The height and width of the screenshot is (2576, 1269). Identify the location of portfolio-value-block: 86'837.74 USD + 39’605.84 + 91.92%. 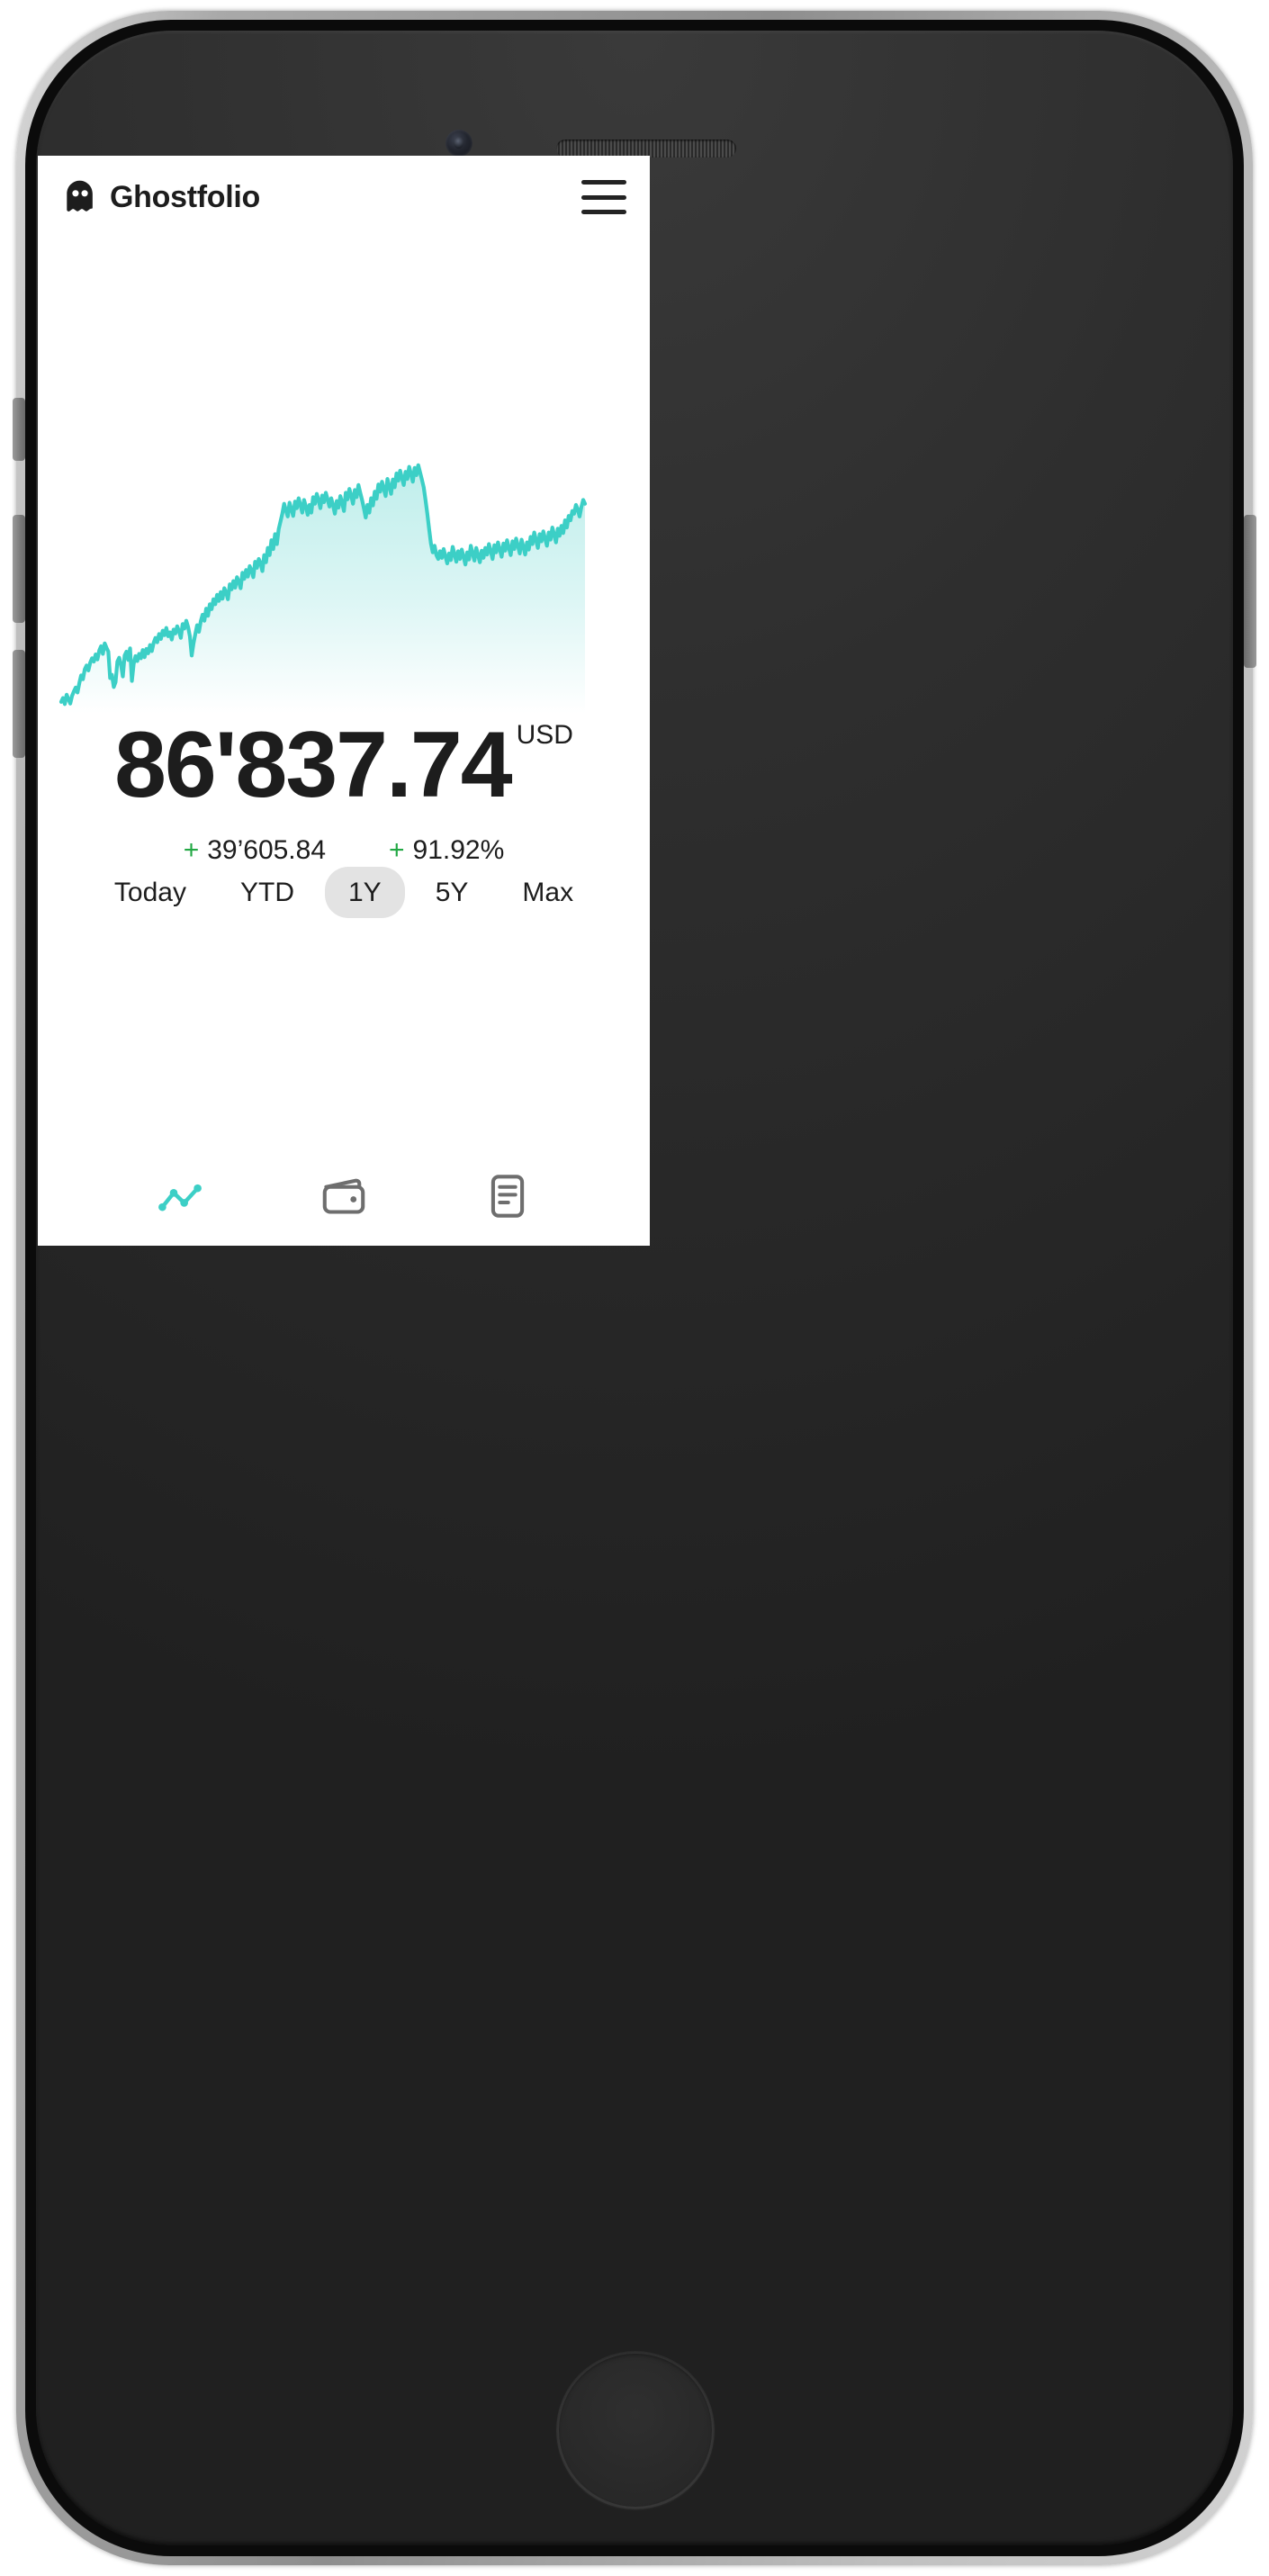
(344, 792).